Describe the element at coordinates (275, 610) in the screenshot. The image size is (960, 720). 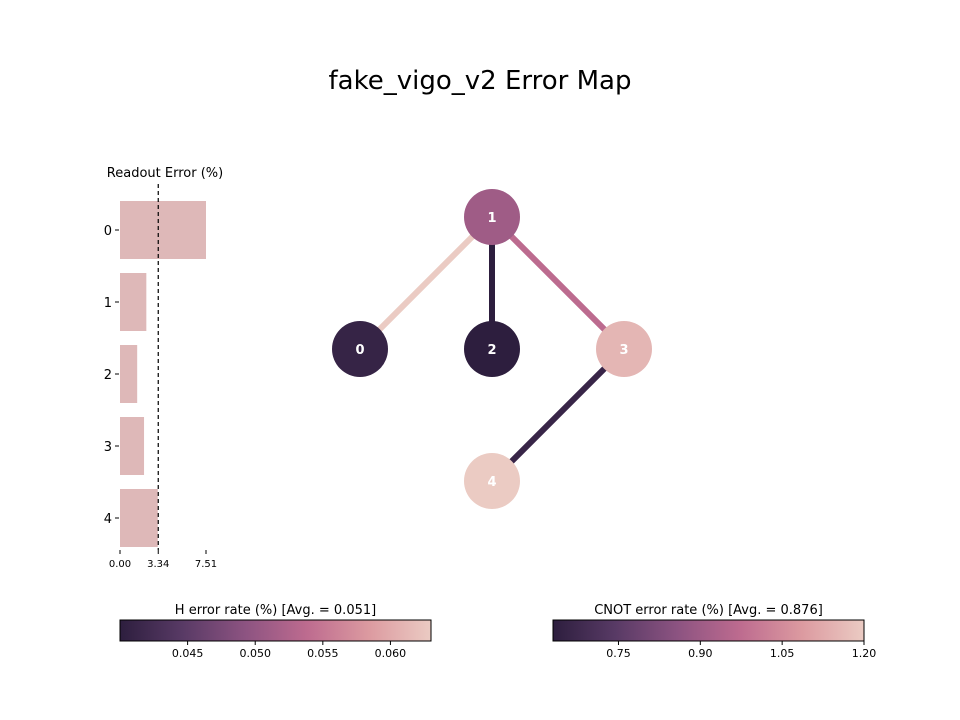
I see `h-error-colorbar-label: H error rate (%) [Avg. = 0.051]` at that location.